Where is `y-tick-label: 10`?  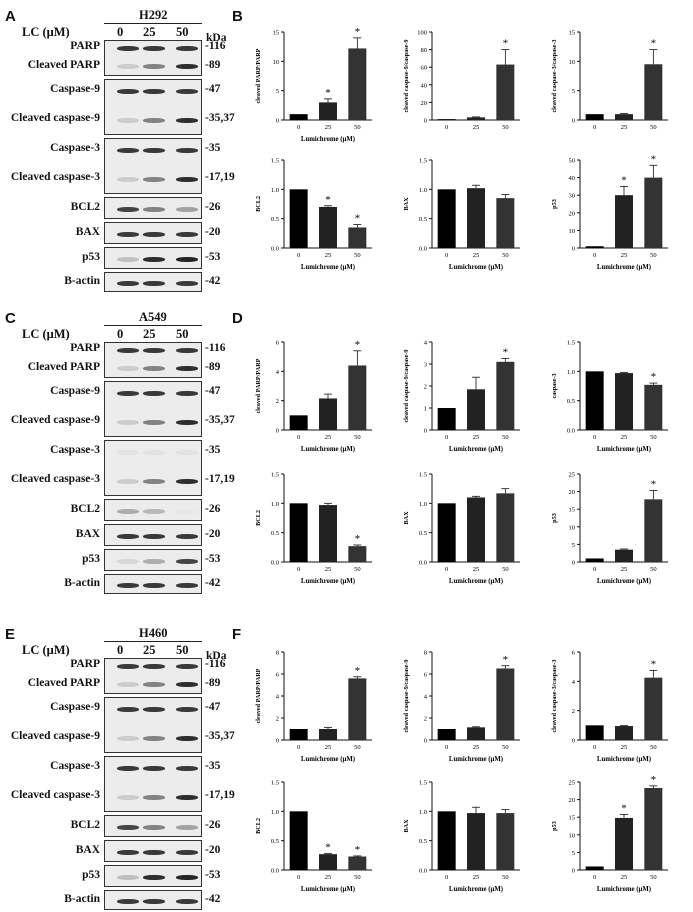
y-tick-label: 10 is located at coordinates (276, 62).